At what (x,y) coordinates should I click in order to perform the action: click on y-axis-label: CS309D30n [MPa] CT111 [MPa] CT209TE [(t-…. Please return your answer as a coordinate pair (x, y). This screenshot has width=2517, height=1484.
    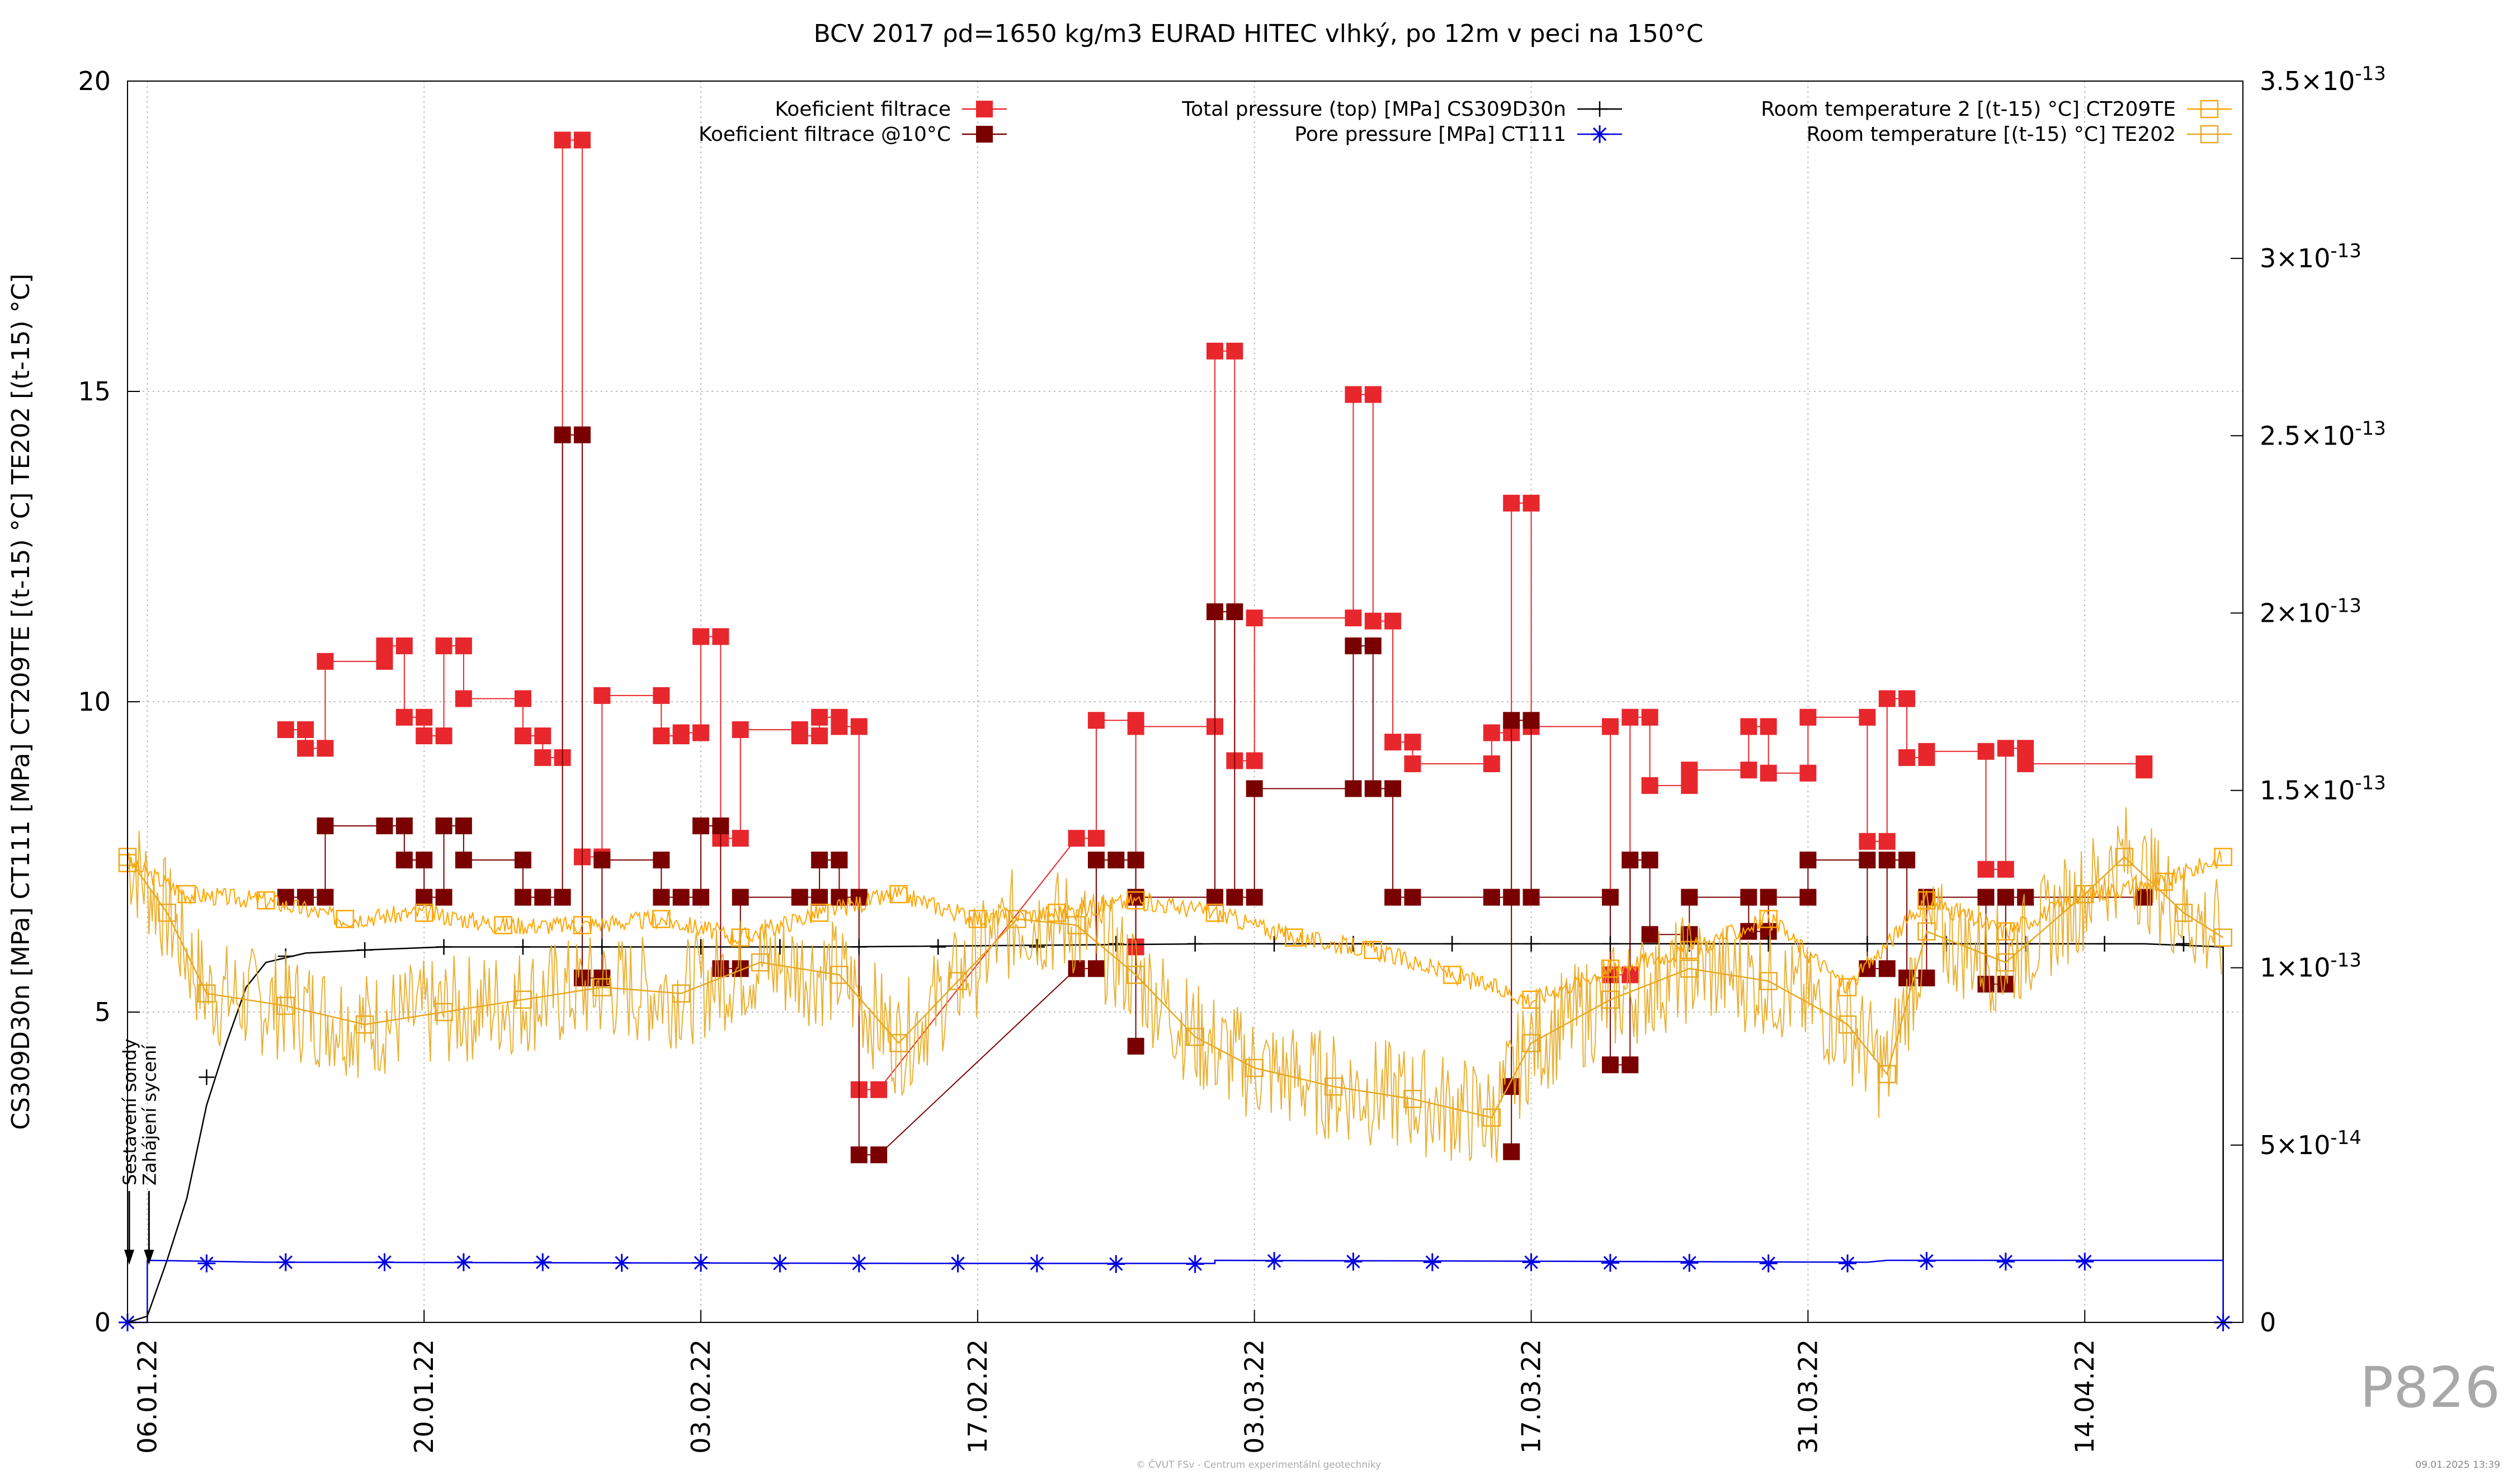
    Looking at the image, I should click on (21, 701).